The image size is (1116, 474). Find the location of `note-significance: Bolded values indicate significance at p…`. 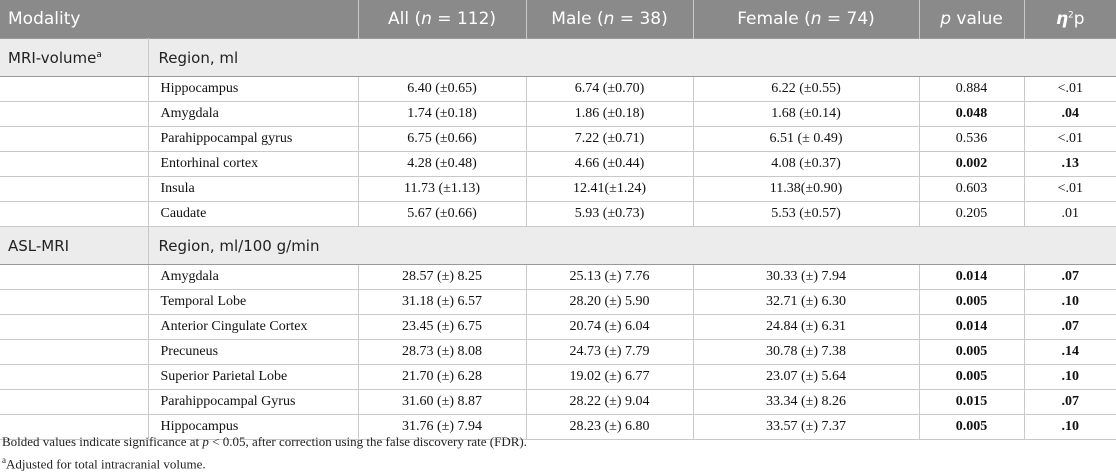

note-significance: Bolded values indicate significance at p… is located at coordinates (264, 441).